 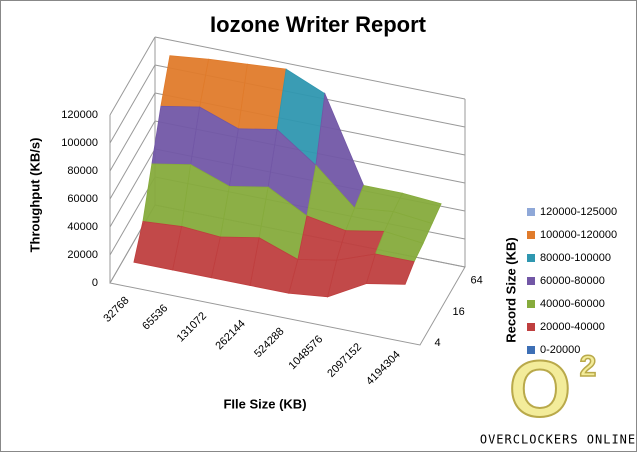 I want to click on z-tick-label: 120000, so click(x=79, y=115).